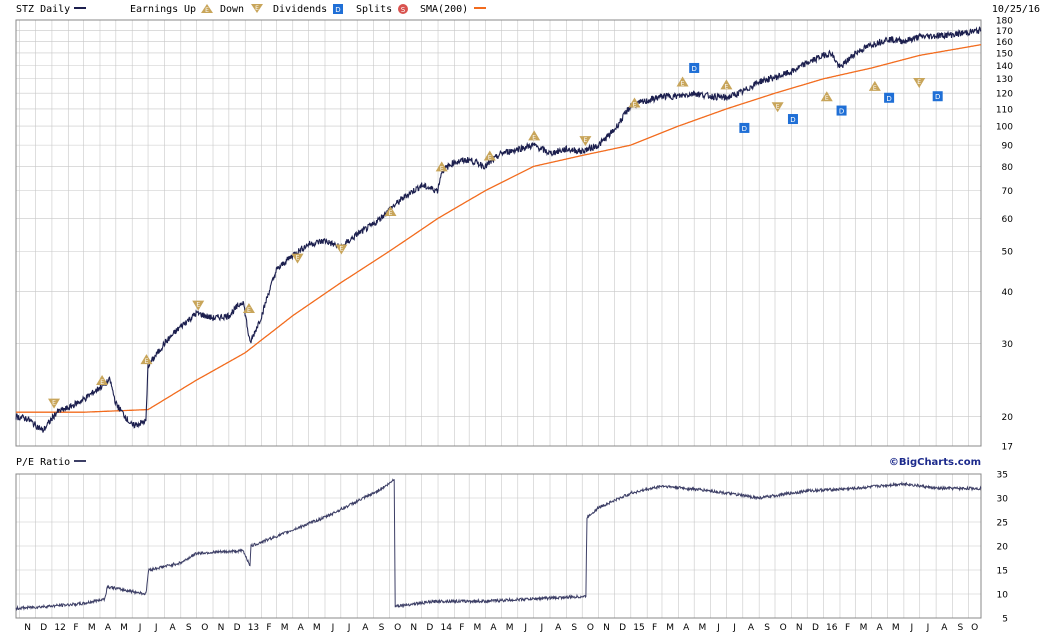  I want to click on dividend-square-icon: D, so click(338, 9).